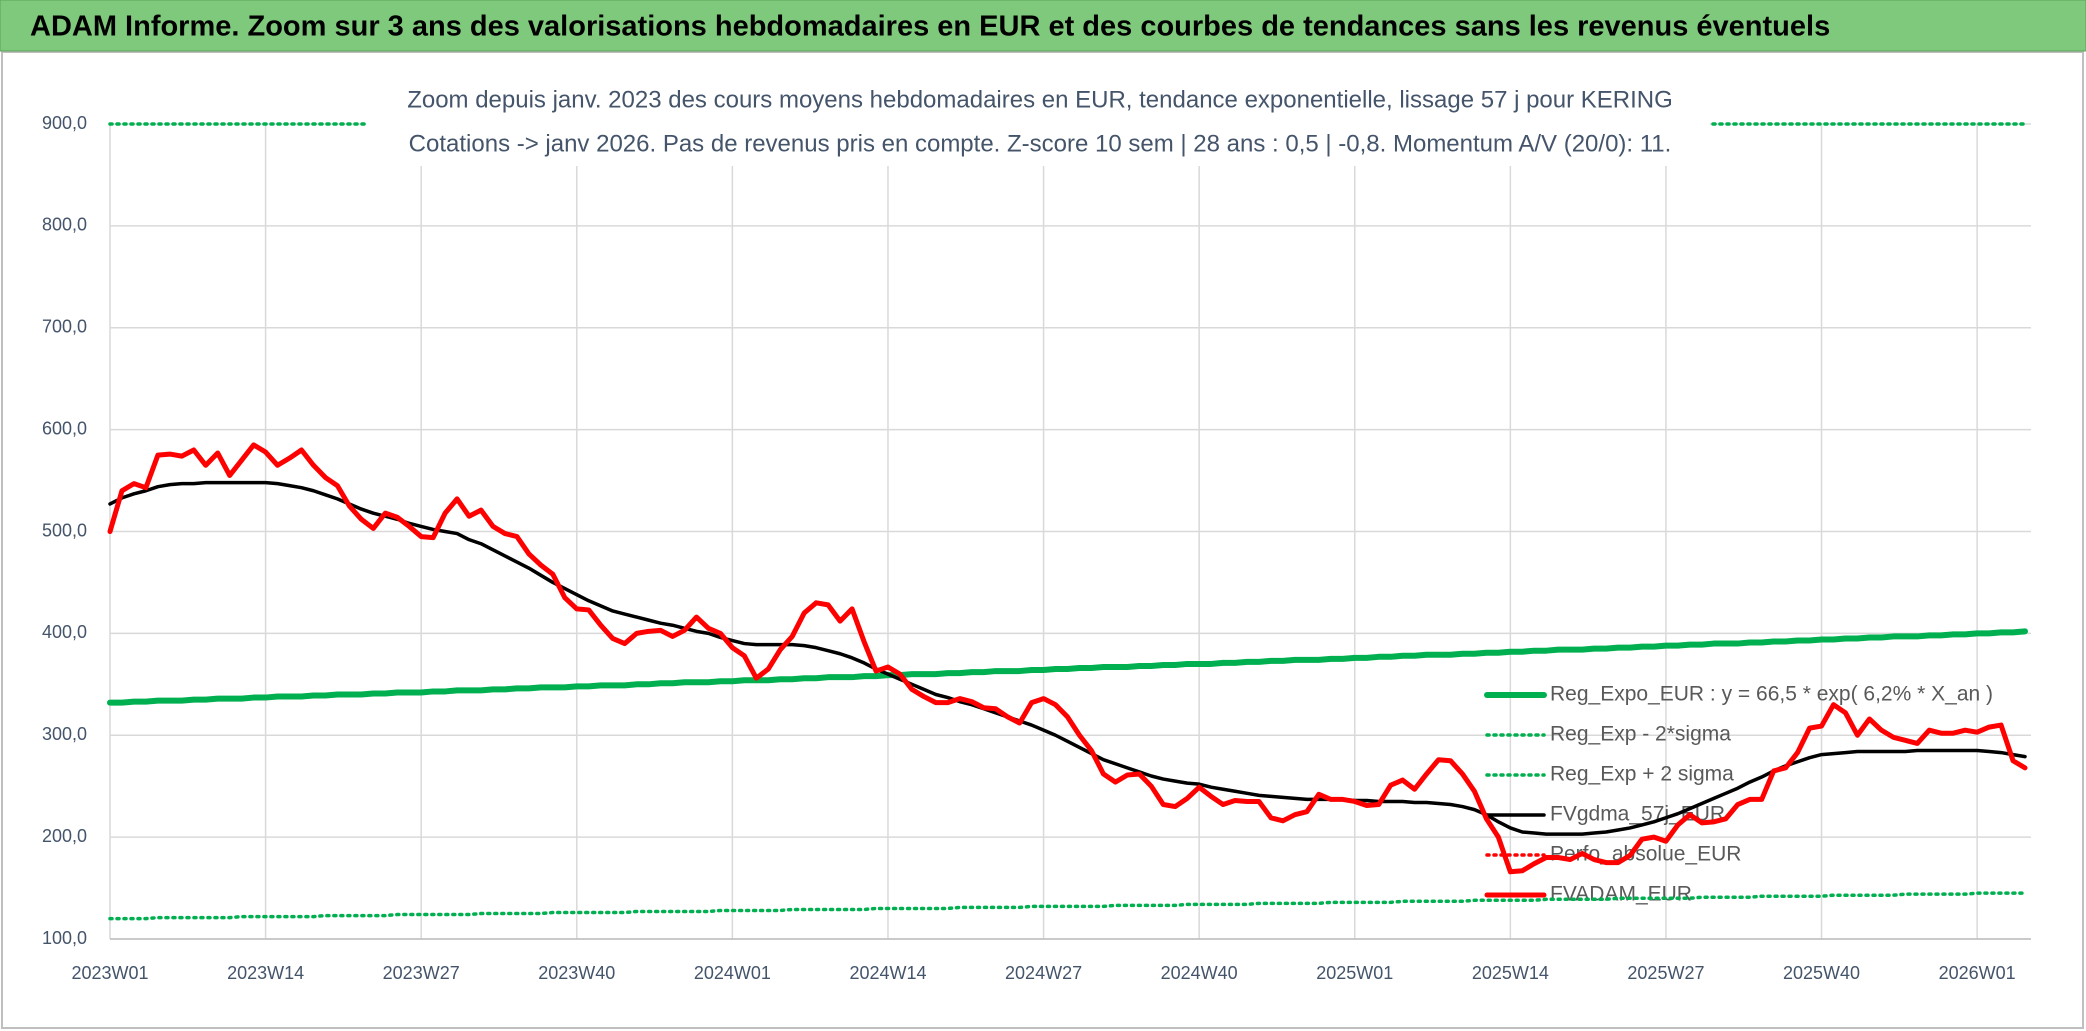  Describe the element at coordinates (64, 734) in the screenshot. I see `y-tick-label: 300,0` at that location.